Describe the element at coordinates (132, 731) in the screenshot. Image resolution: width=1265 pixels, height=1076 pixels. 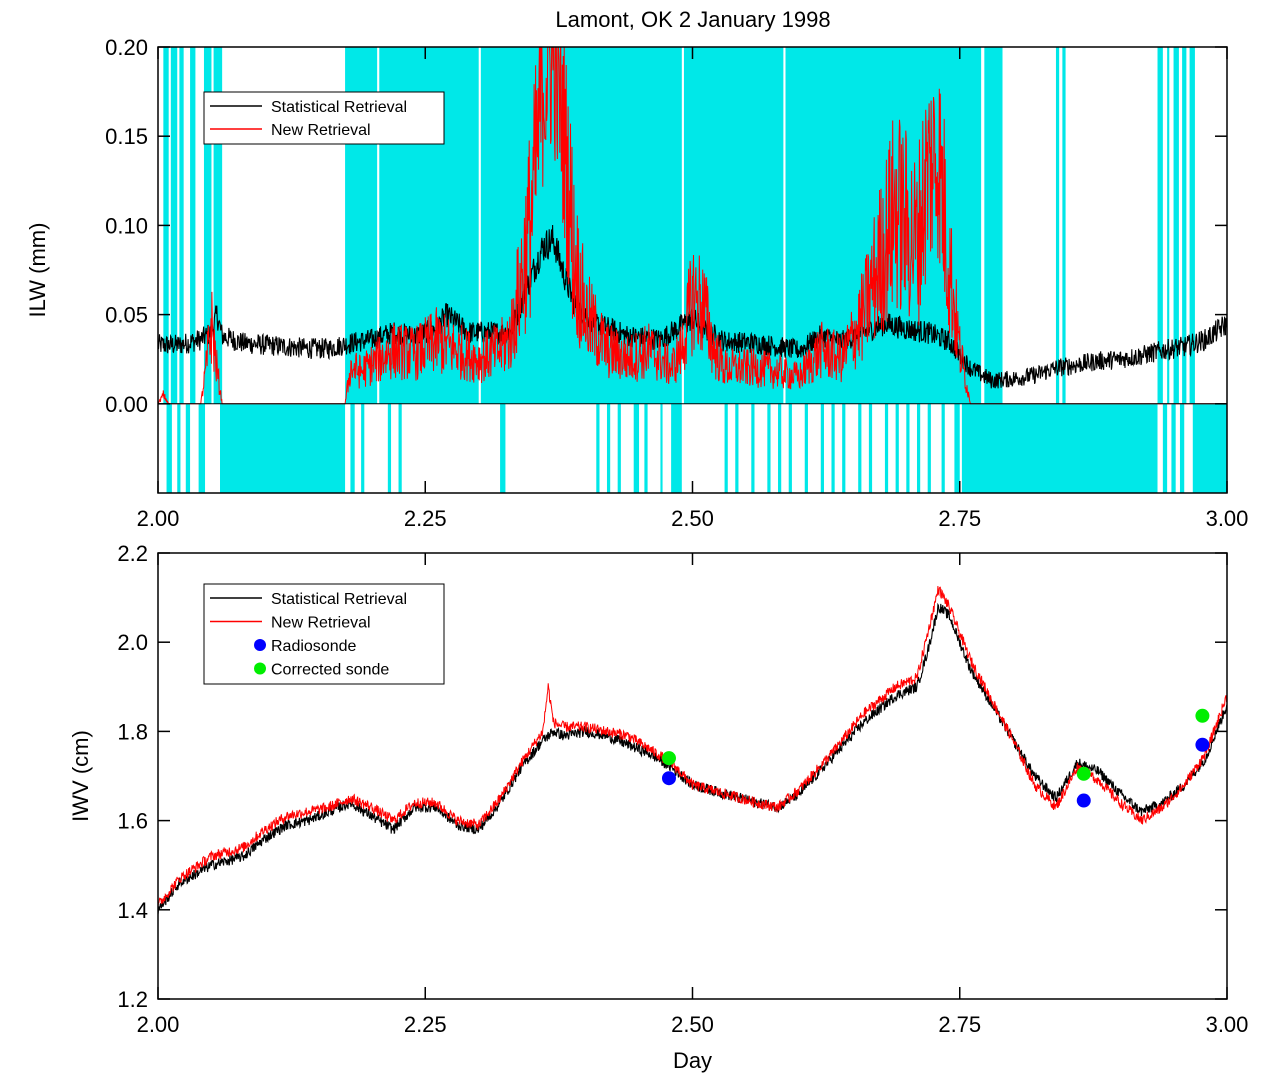
I see `y-tick-label: 1.8` at that location.